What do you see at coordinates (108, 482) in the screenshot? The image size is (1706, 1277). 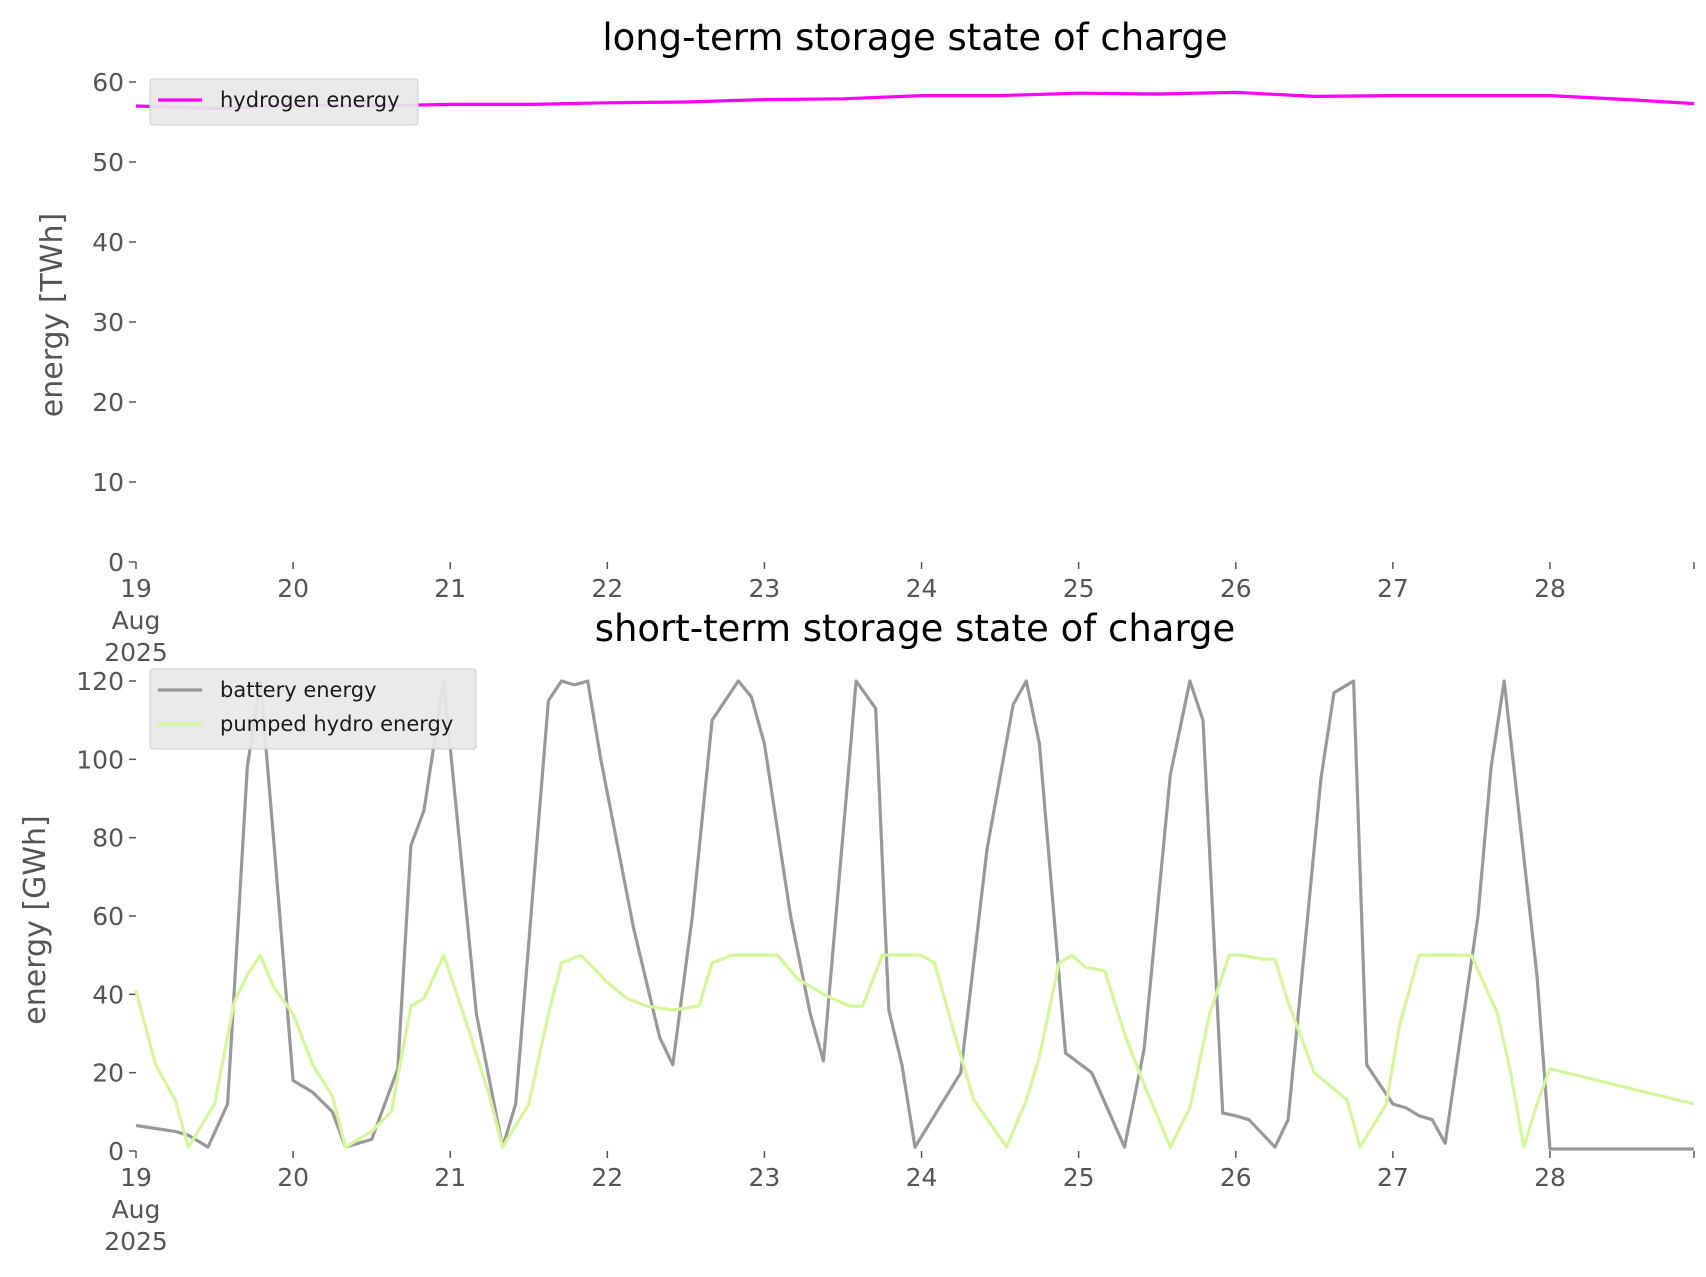 I see `y-tick-label: 10` at bounding box center [108, 482].